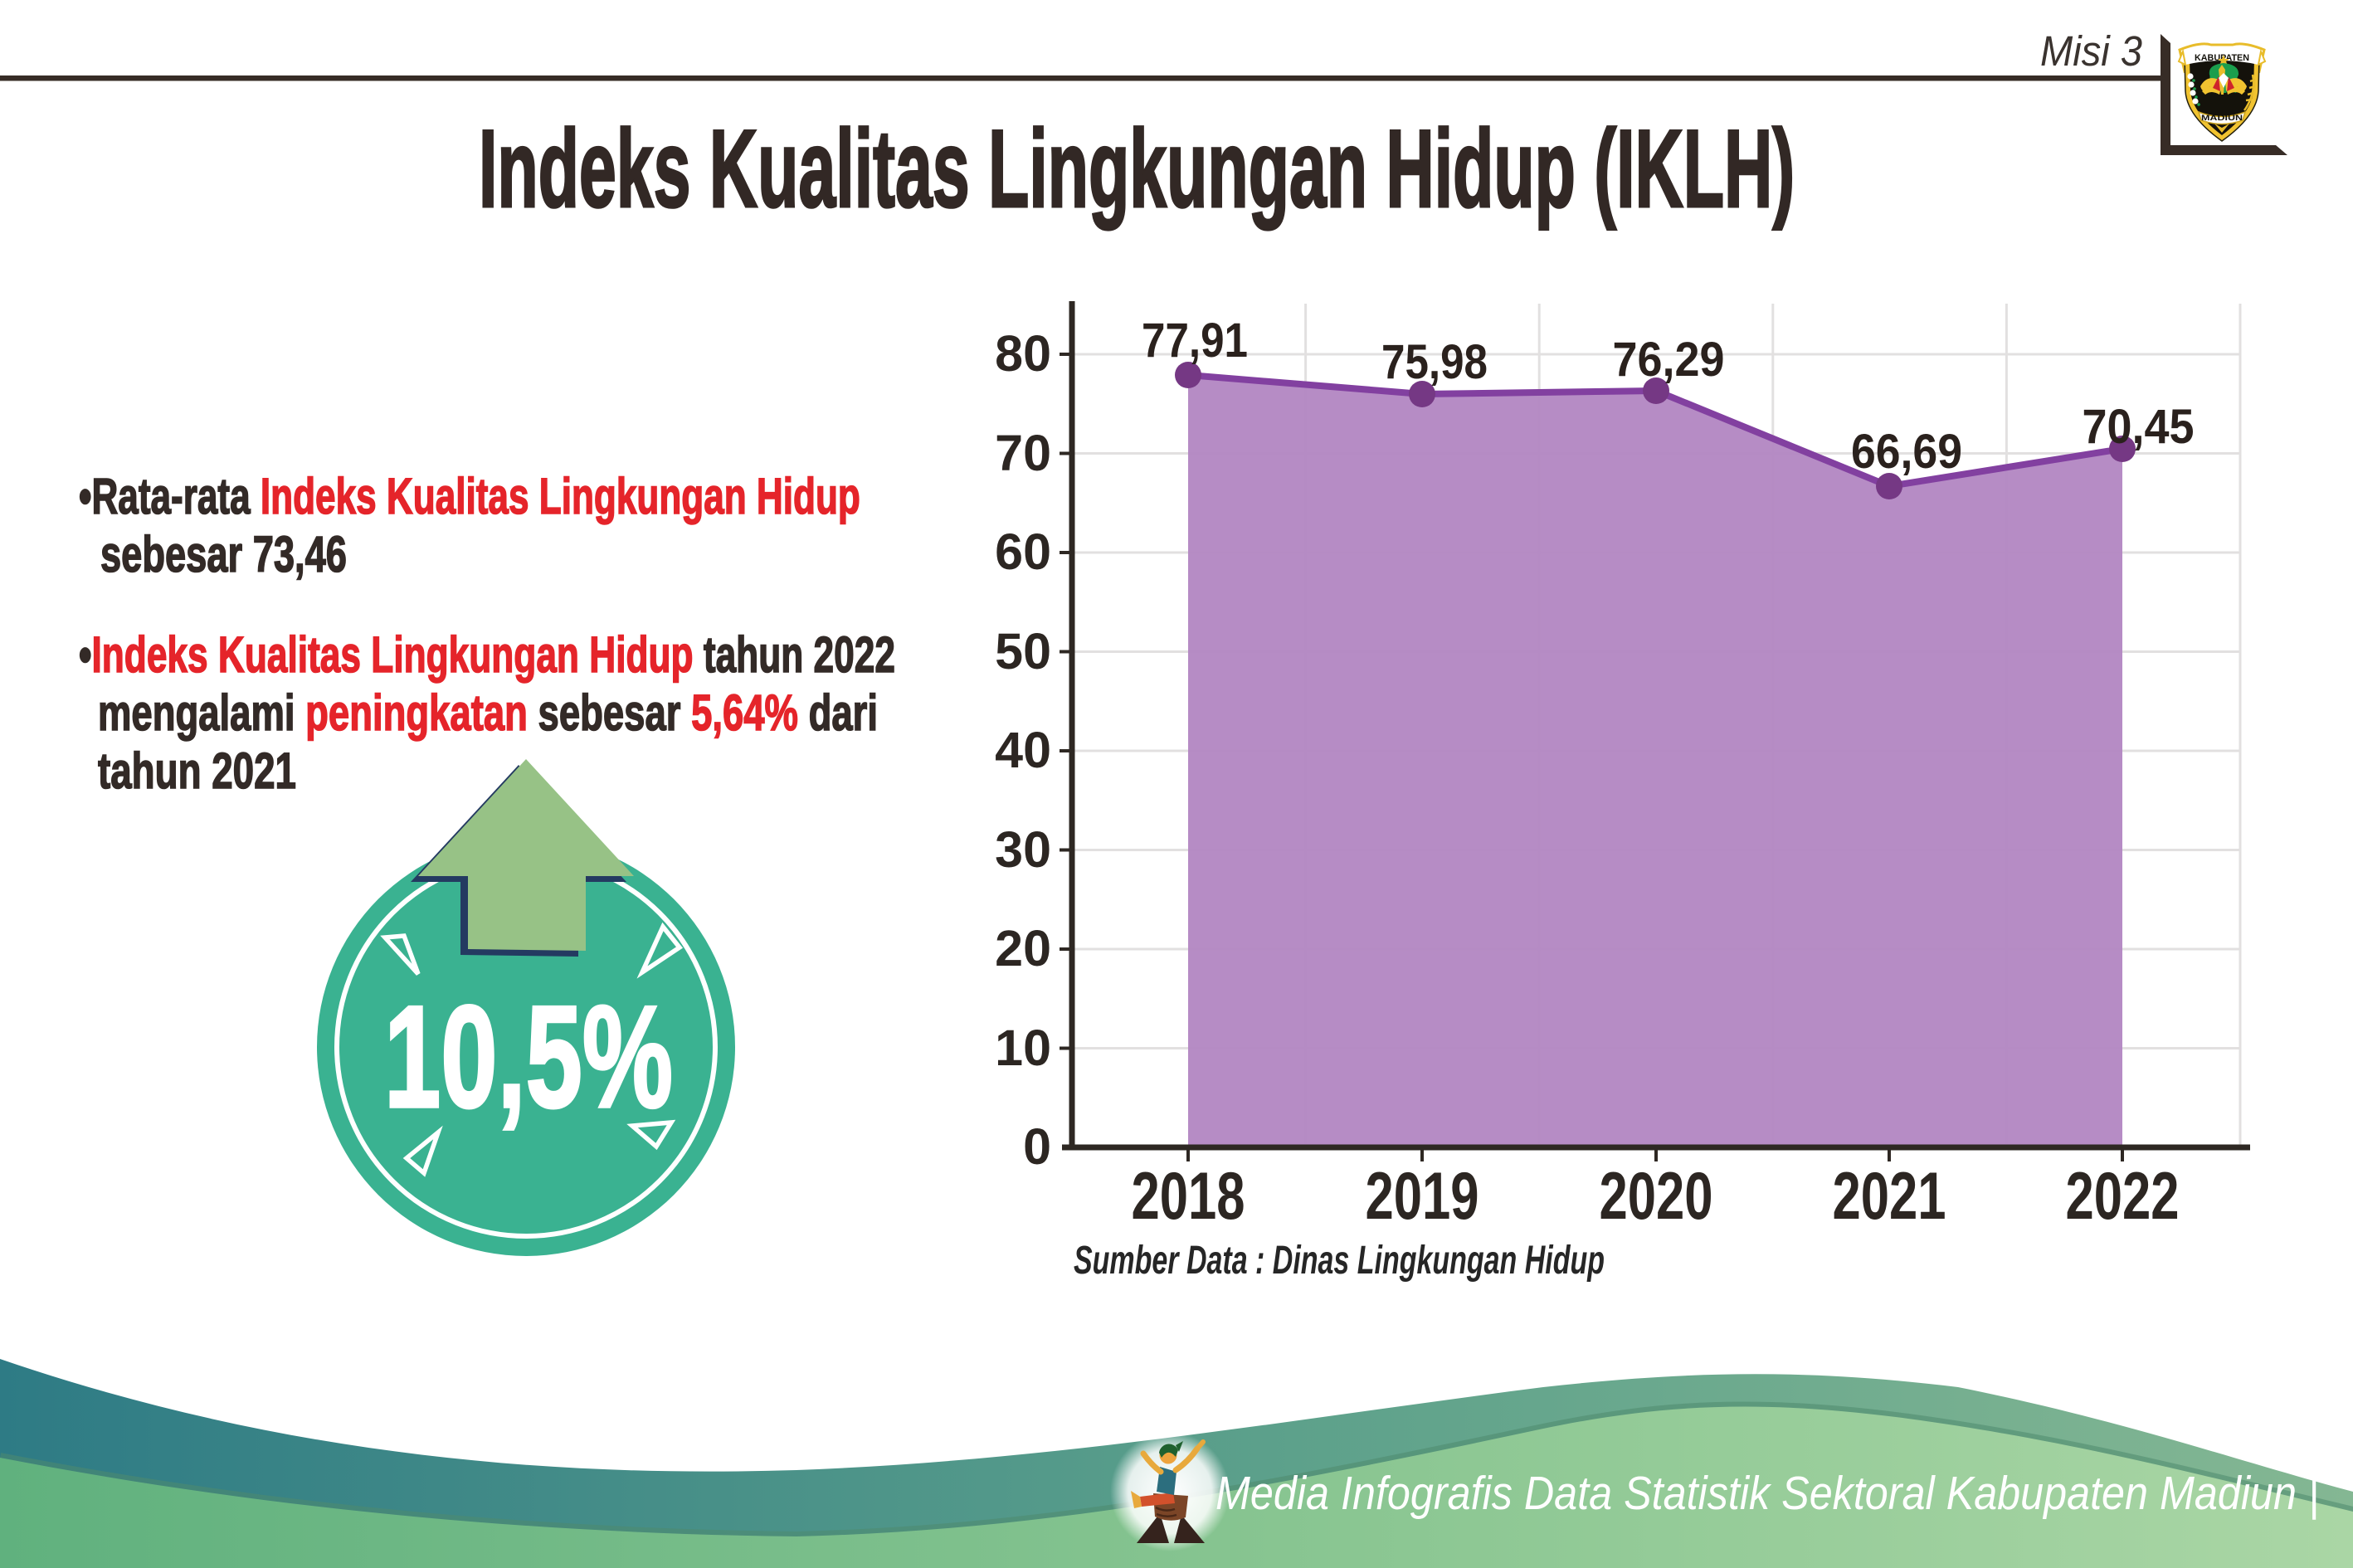 The height and width of the screenshot is (1568, 2353). I want to click on svg-text: 2022, so click(2123, 1196).